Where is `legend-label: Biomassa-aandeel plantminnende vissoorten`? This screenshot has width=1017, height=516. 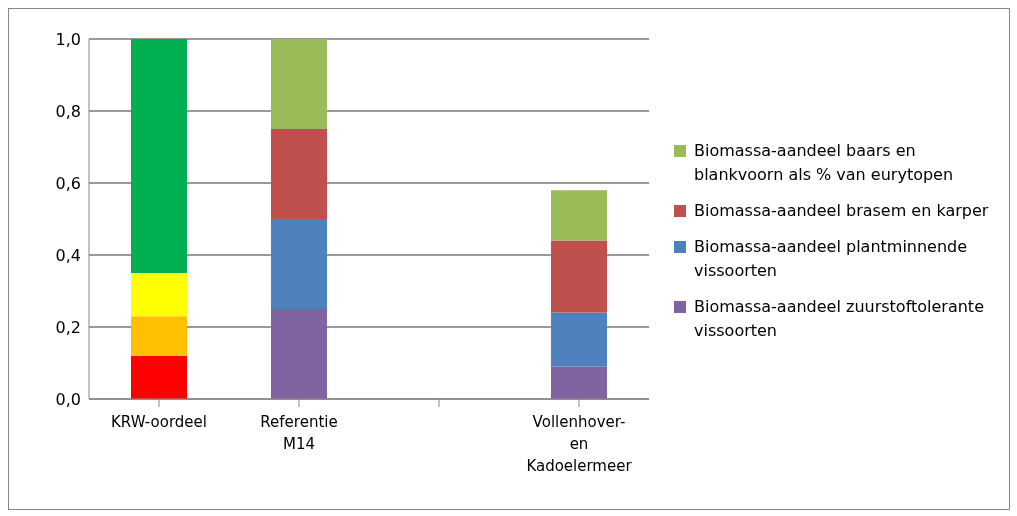 legend-label: Biomassa-aandeel plantminnende vissoorten is located at coordinates (831, 259).